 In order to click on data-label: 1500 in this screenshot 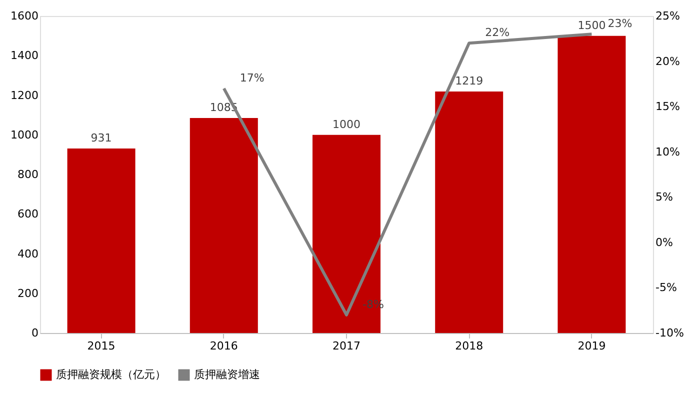, I will do `click(592, 25)`.